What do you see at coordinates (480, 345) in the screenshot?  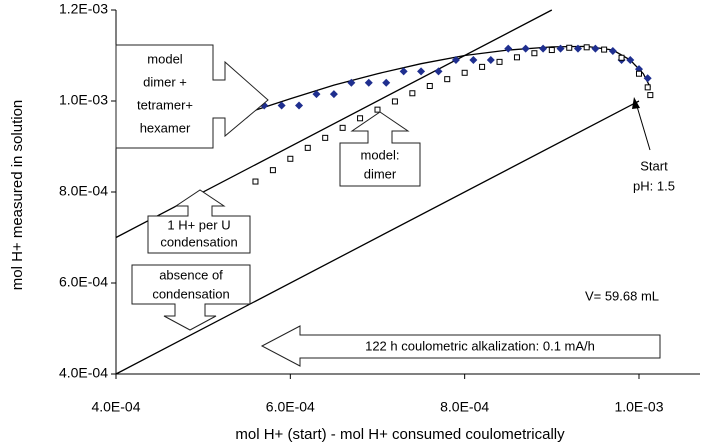 I see `annotation-text: 122 h coulometric alkalization: 0.1 mA/h` at bounding box center [480, 345].